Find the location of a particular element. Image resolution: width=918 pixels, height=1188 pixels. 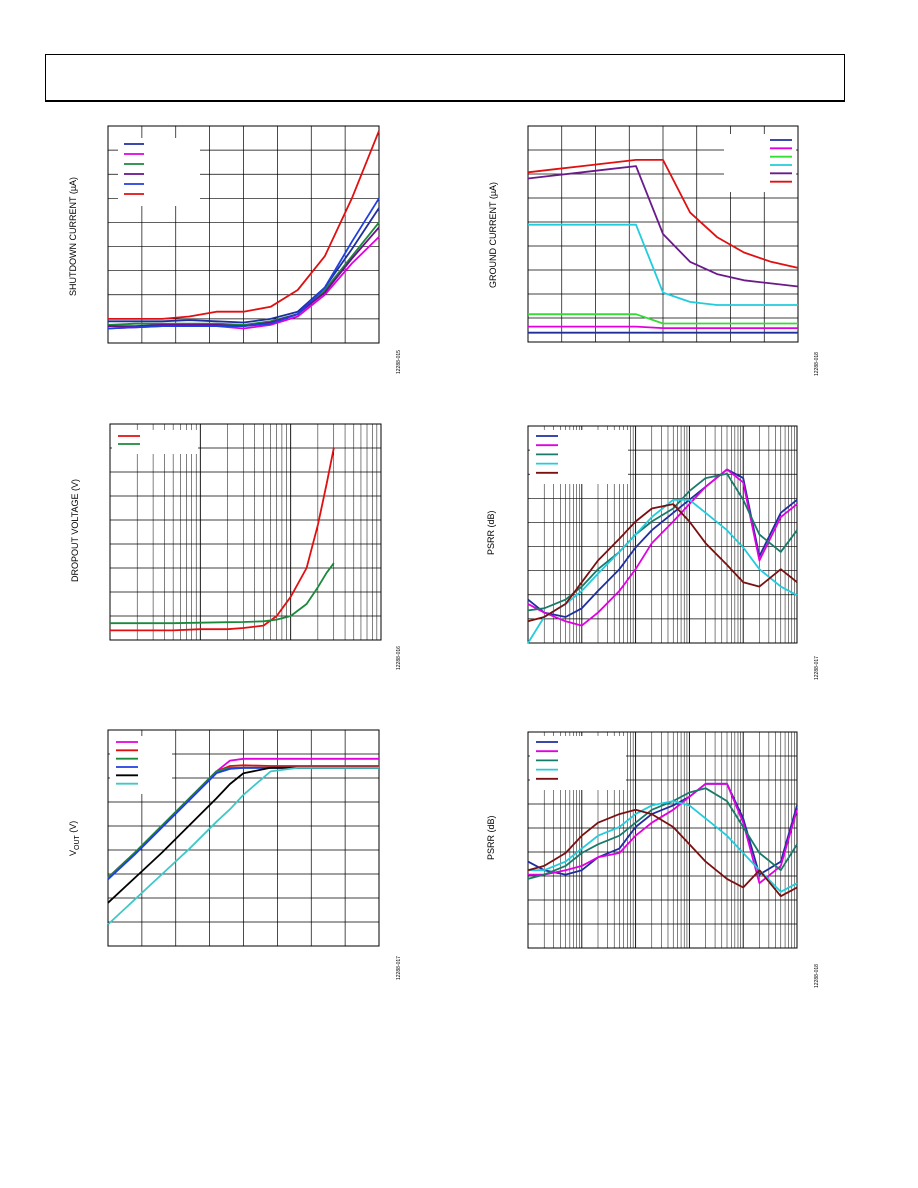

y-axis-label: SHUTDOWN CURRENT (µA) is located at coordinates (73, 236).